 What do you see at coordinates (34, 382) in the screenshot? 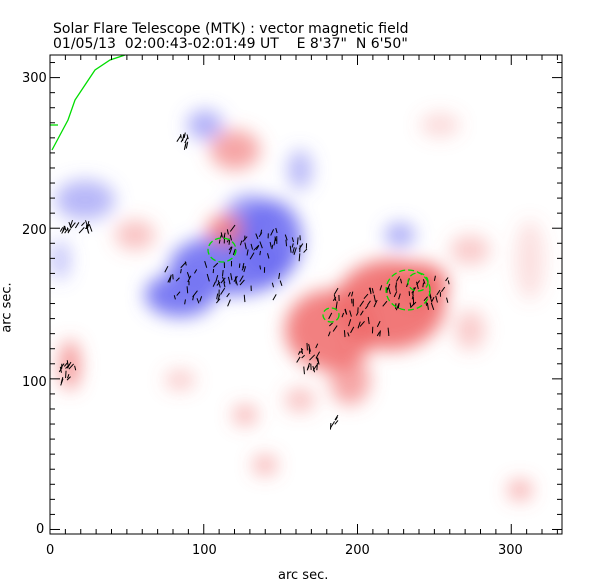
I see `y-tick-label: 100` at bounding box center [34, 382].